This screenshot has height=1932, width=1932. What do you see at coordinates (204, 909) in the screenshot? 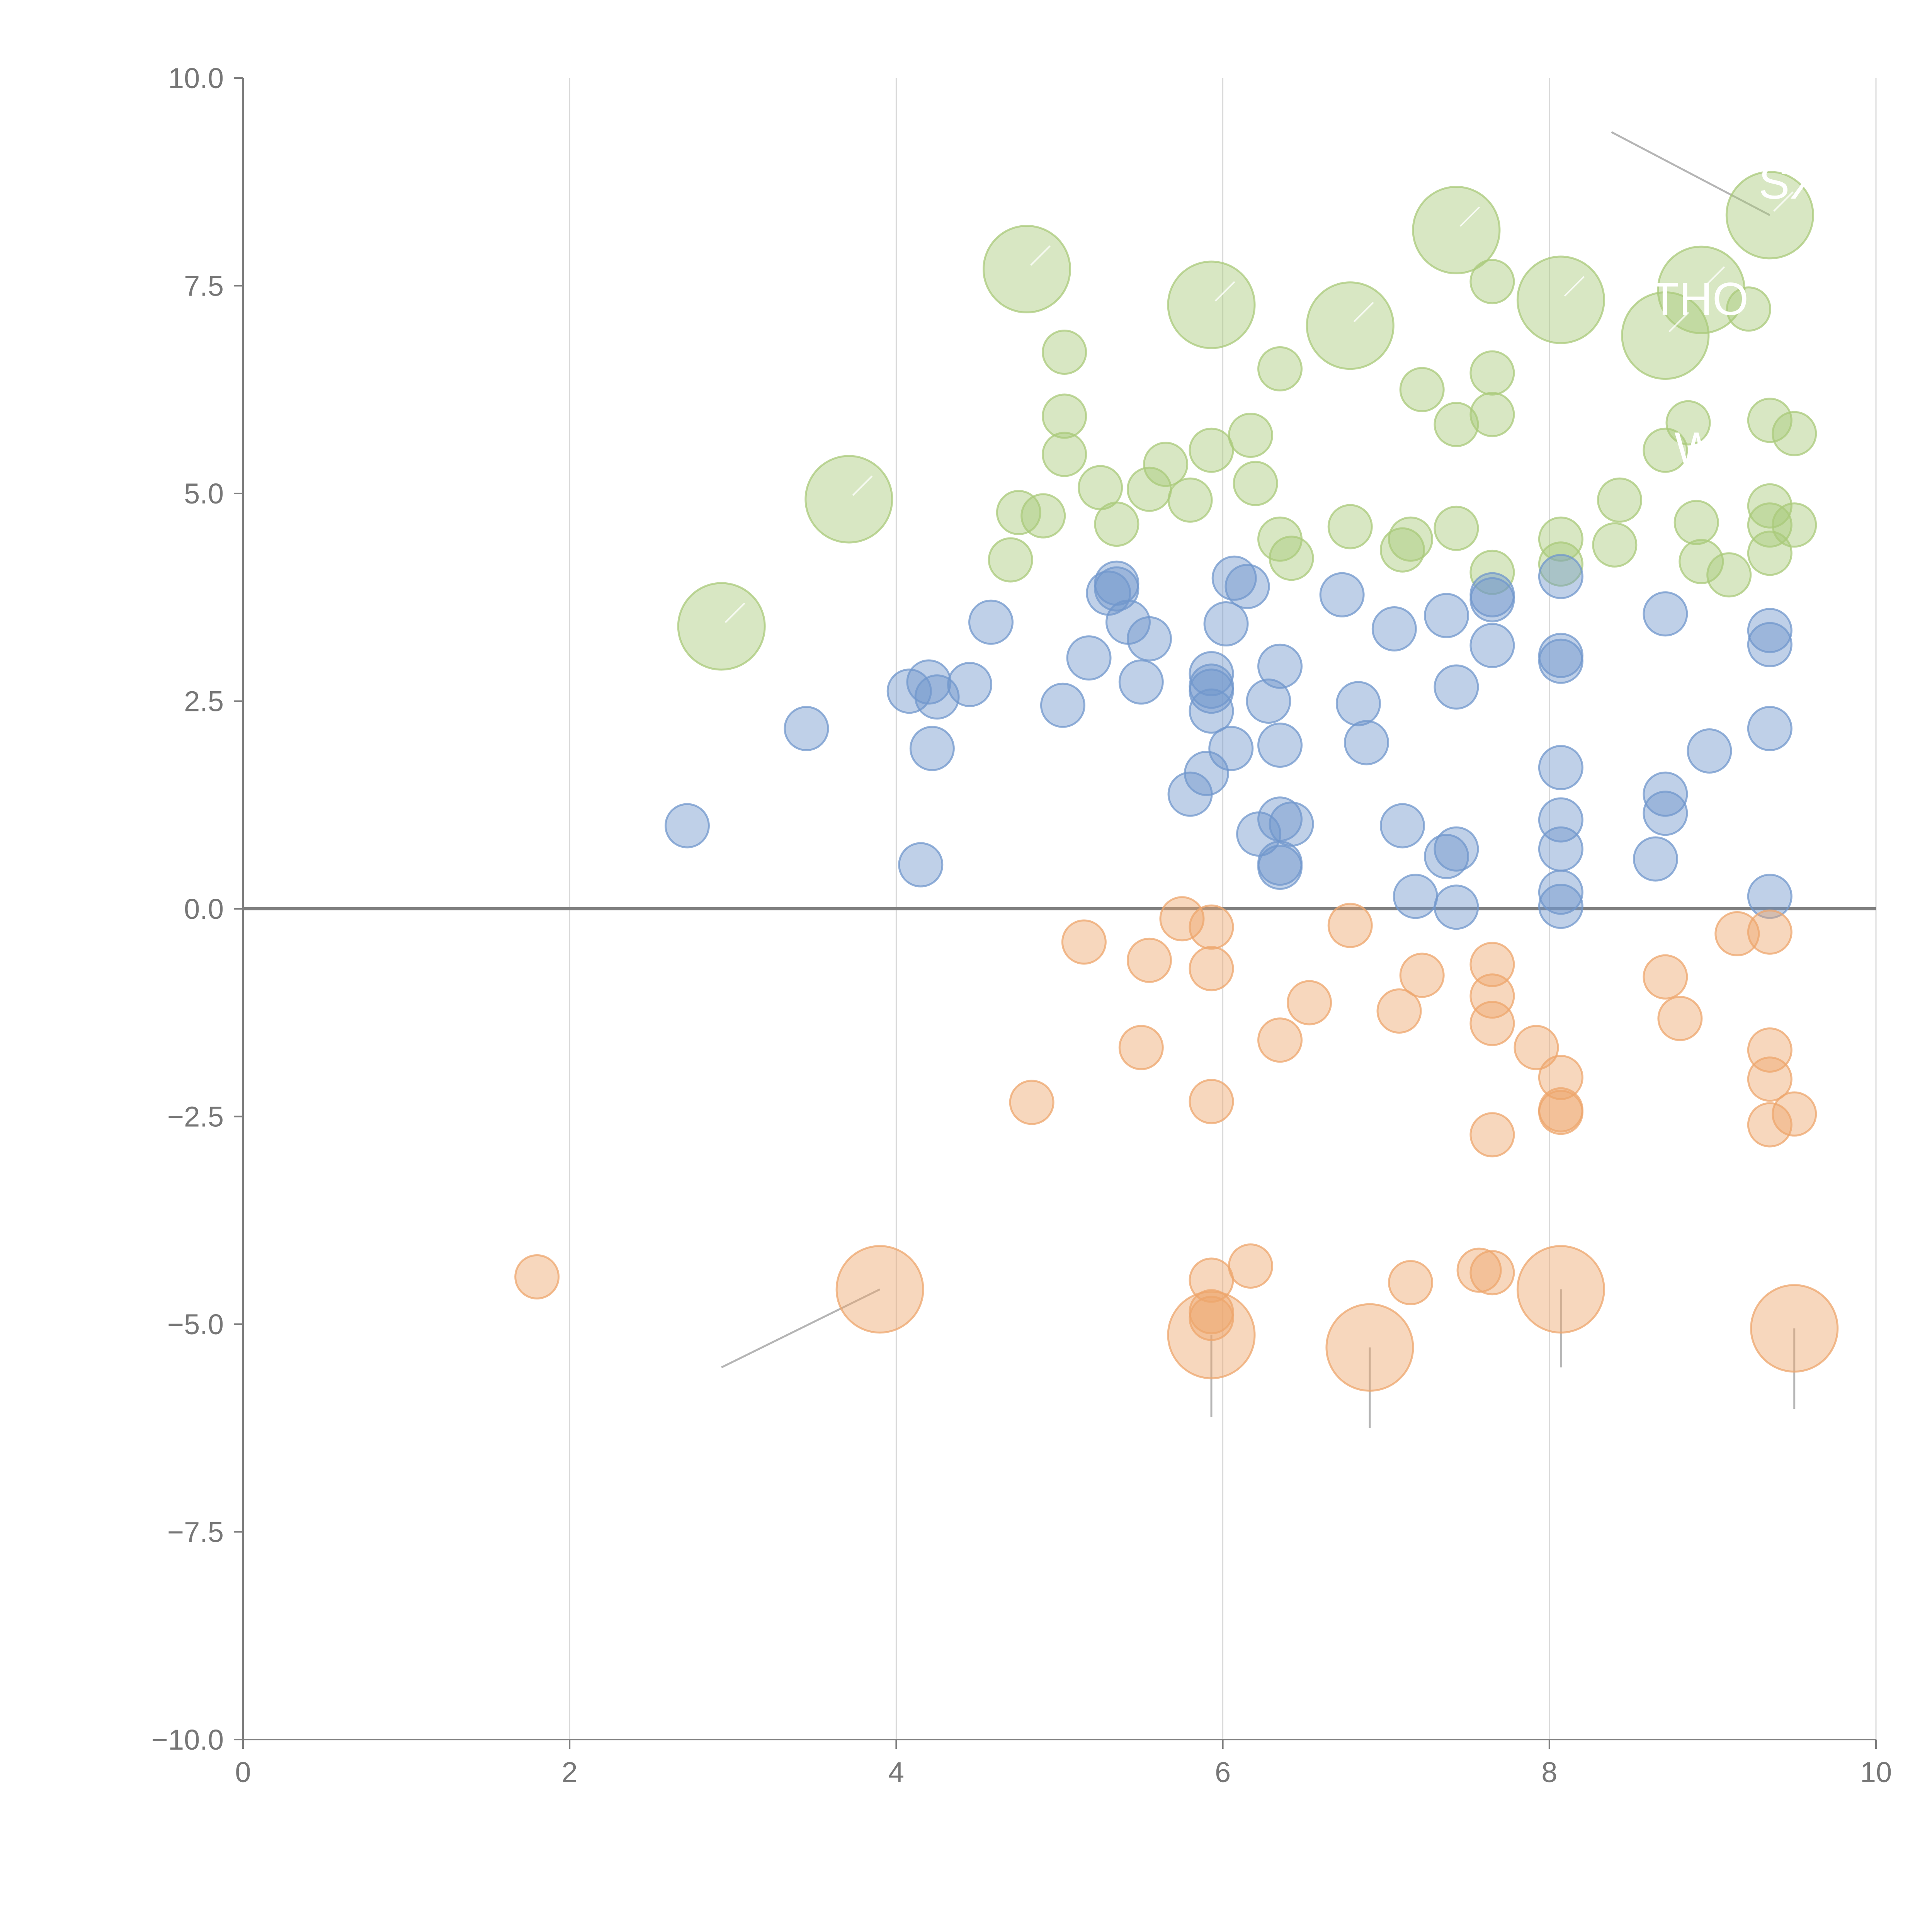
I see `y-tick-label: 0.0` at bounding box center [204, 909].